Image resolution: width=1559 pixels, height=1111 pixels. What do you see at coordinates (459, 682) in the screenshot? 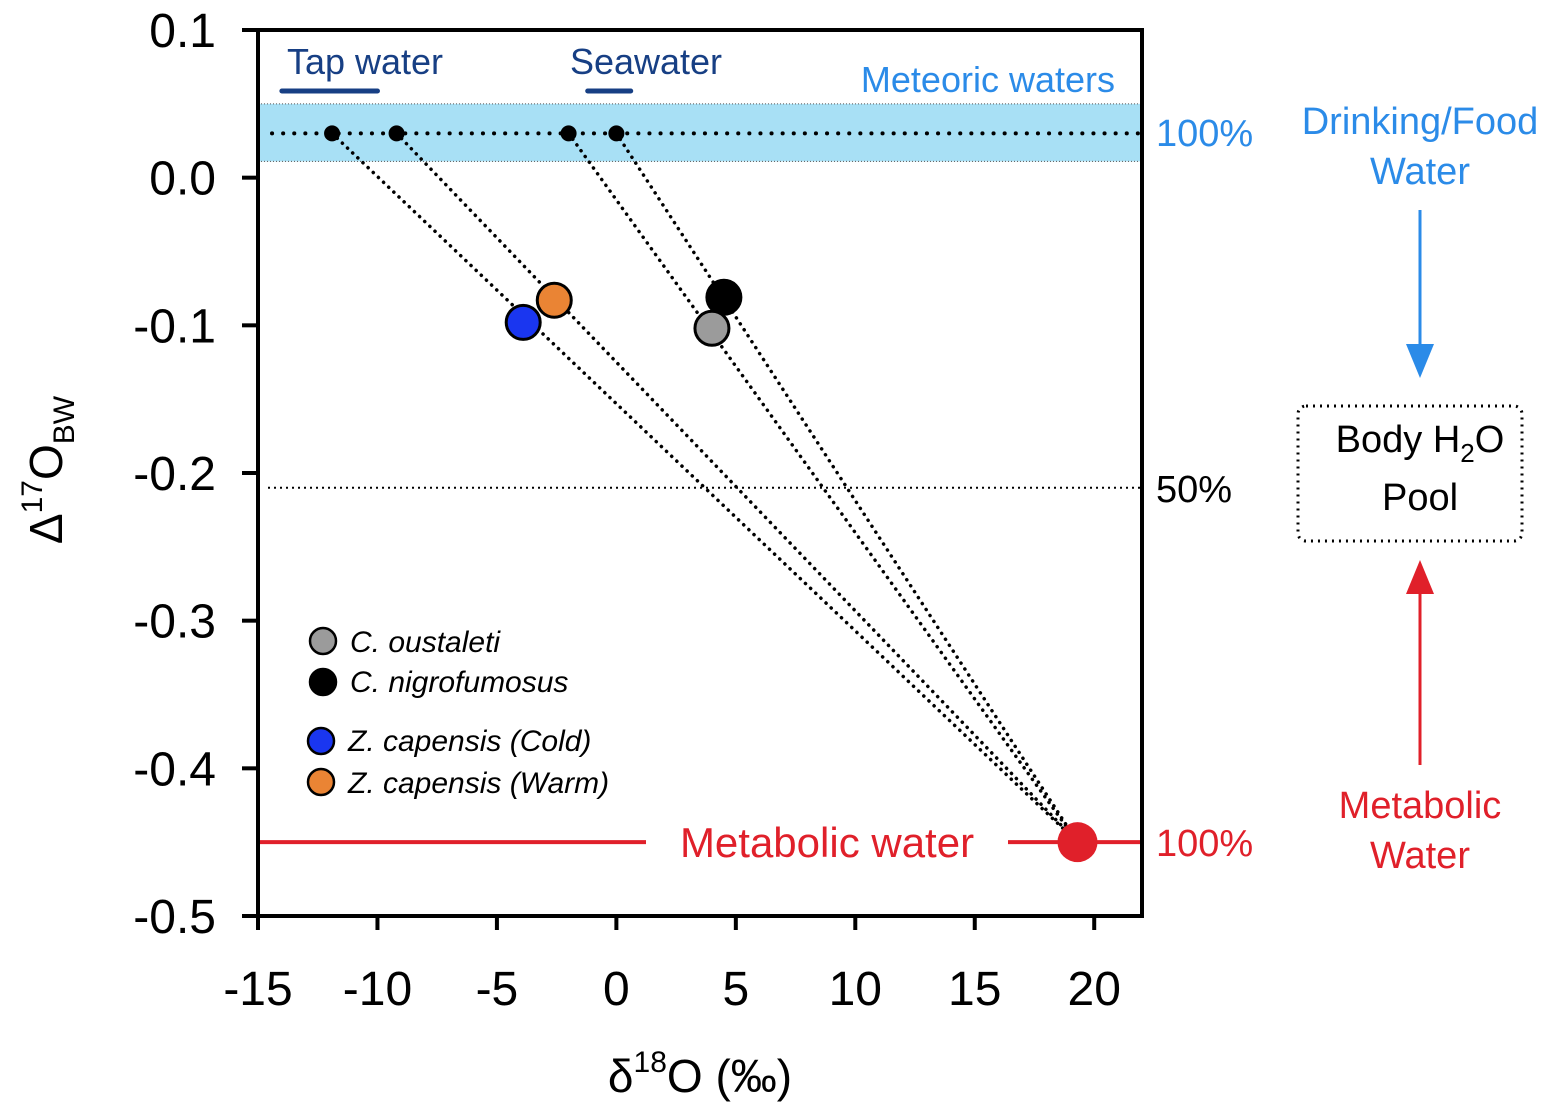
I see `legend-label-c-nigrofumosus: C. nigrofumosus` at bounding box center [459, 682].